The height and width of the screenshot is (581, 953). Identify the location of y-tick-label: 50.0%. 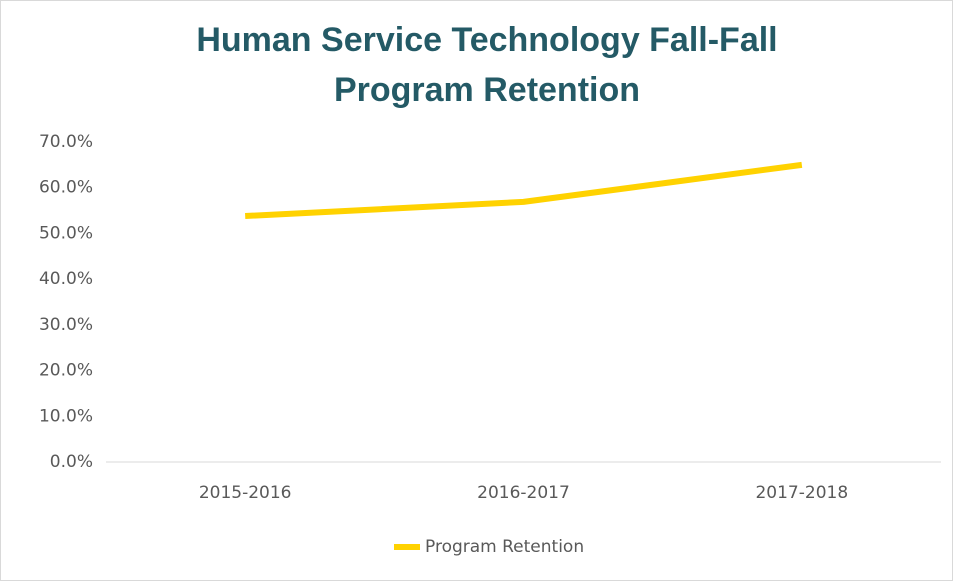
(66, 233).